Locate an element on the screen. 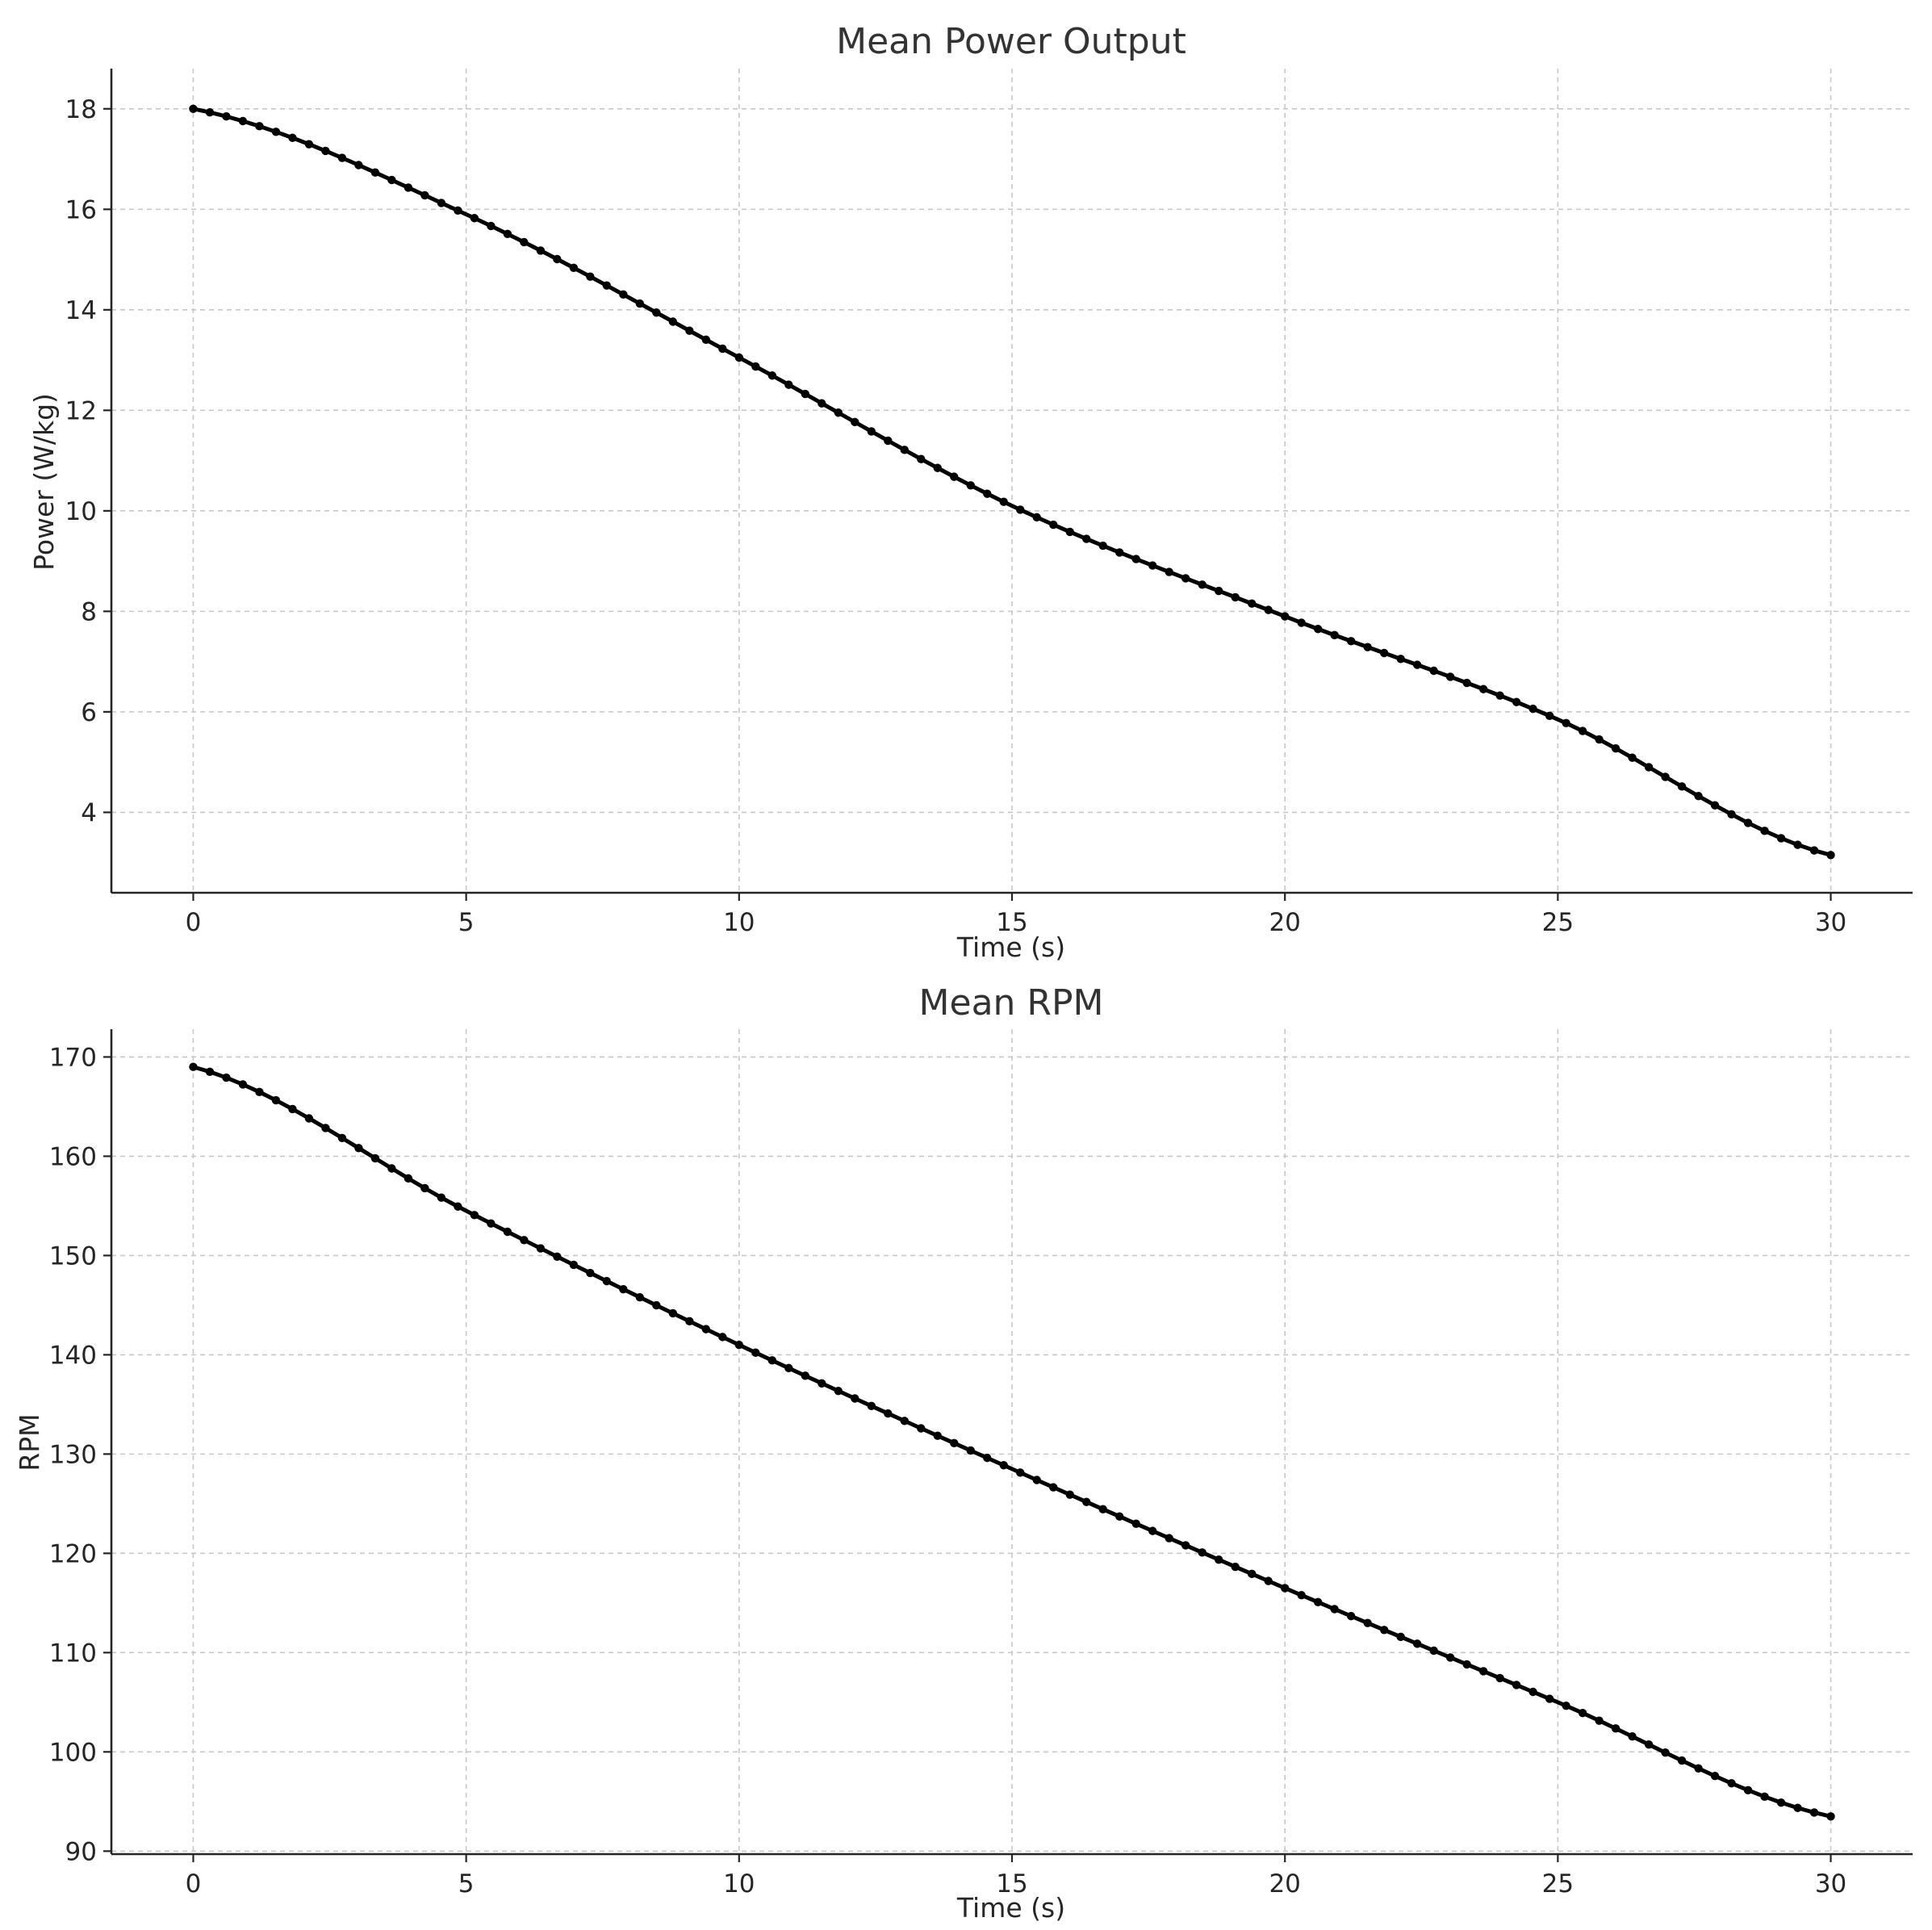 The width and height of the screenshot is (1932, 1930). rpm-y-tick-label: 100 is located at coordinates (73, 1753).